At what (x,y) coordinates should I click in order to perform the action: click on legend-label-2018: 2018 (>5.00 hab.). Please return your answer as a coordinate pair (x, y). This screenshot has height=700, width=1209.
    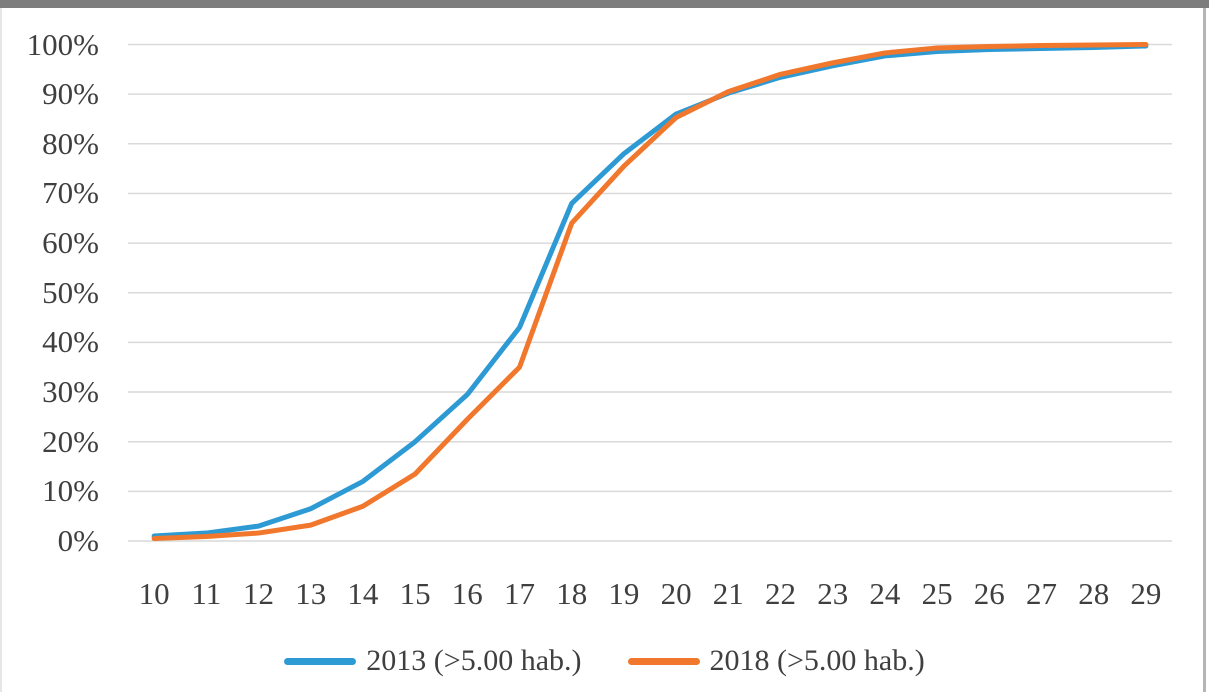
    Looking at the image, I should click on (817, 660).